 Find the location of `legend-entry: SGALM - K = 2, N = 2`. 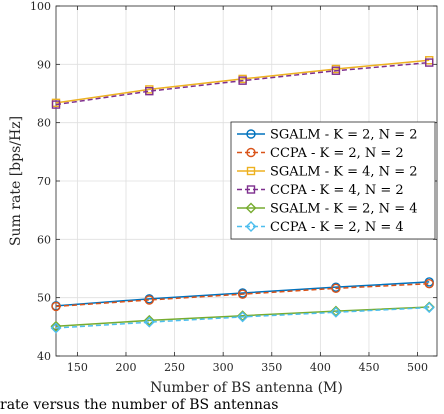

legend-entry: SGALM - K = 2, N = 2 is located at coordinates (327, 135).